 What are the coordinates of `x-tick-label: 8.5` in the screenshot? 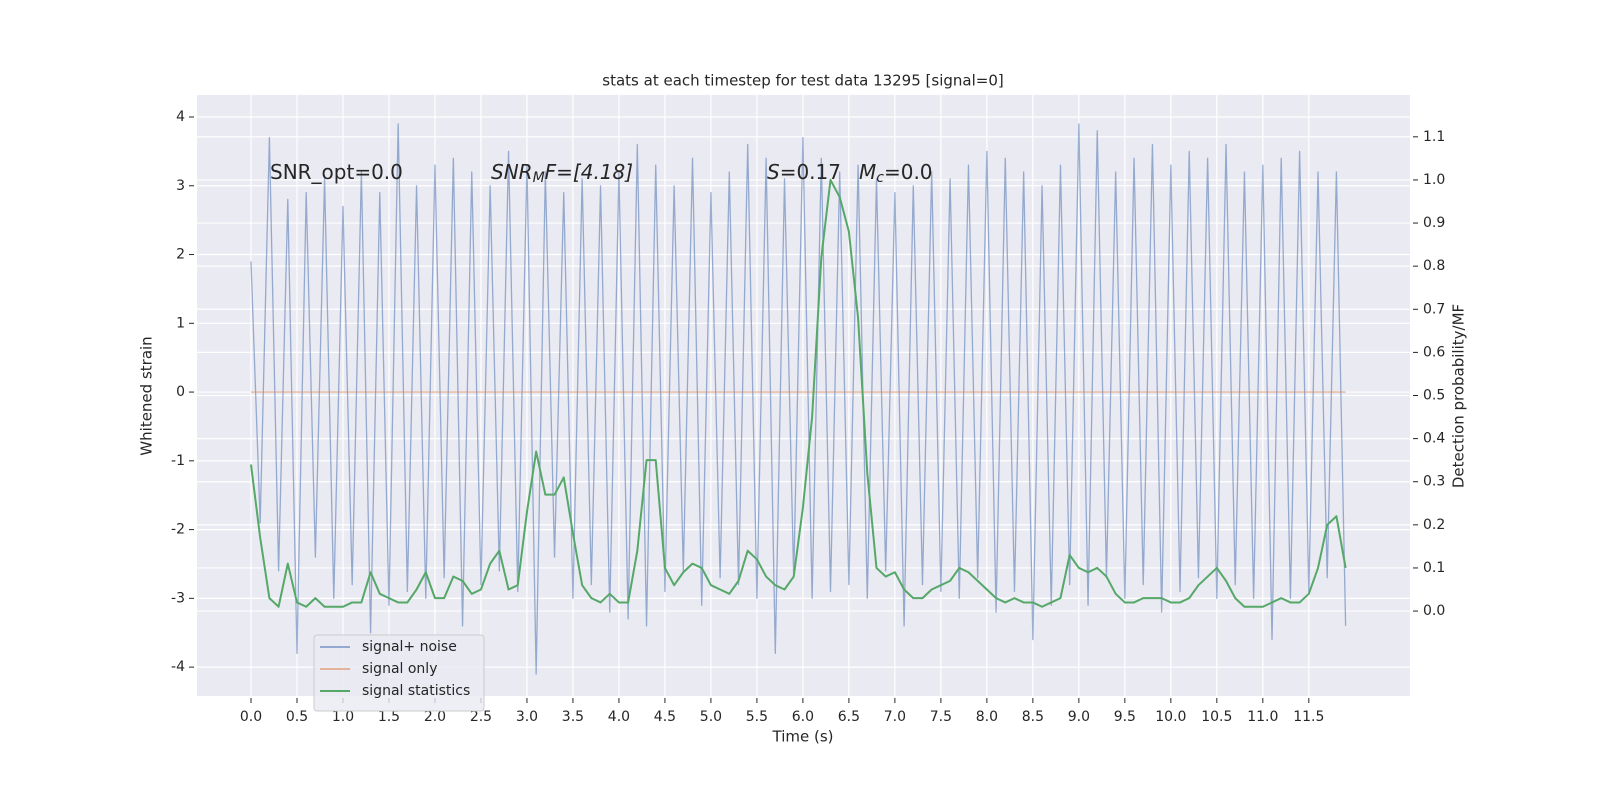 It's located at (1033, 717).